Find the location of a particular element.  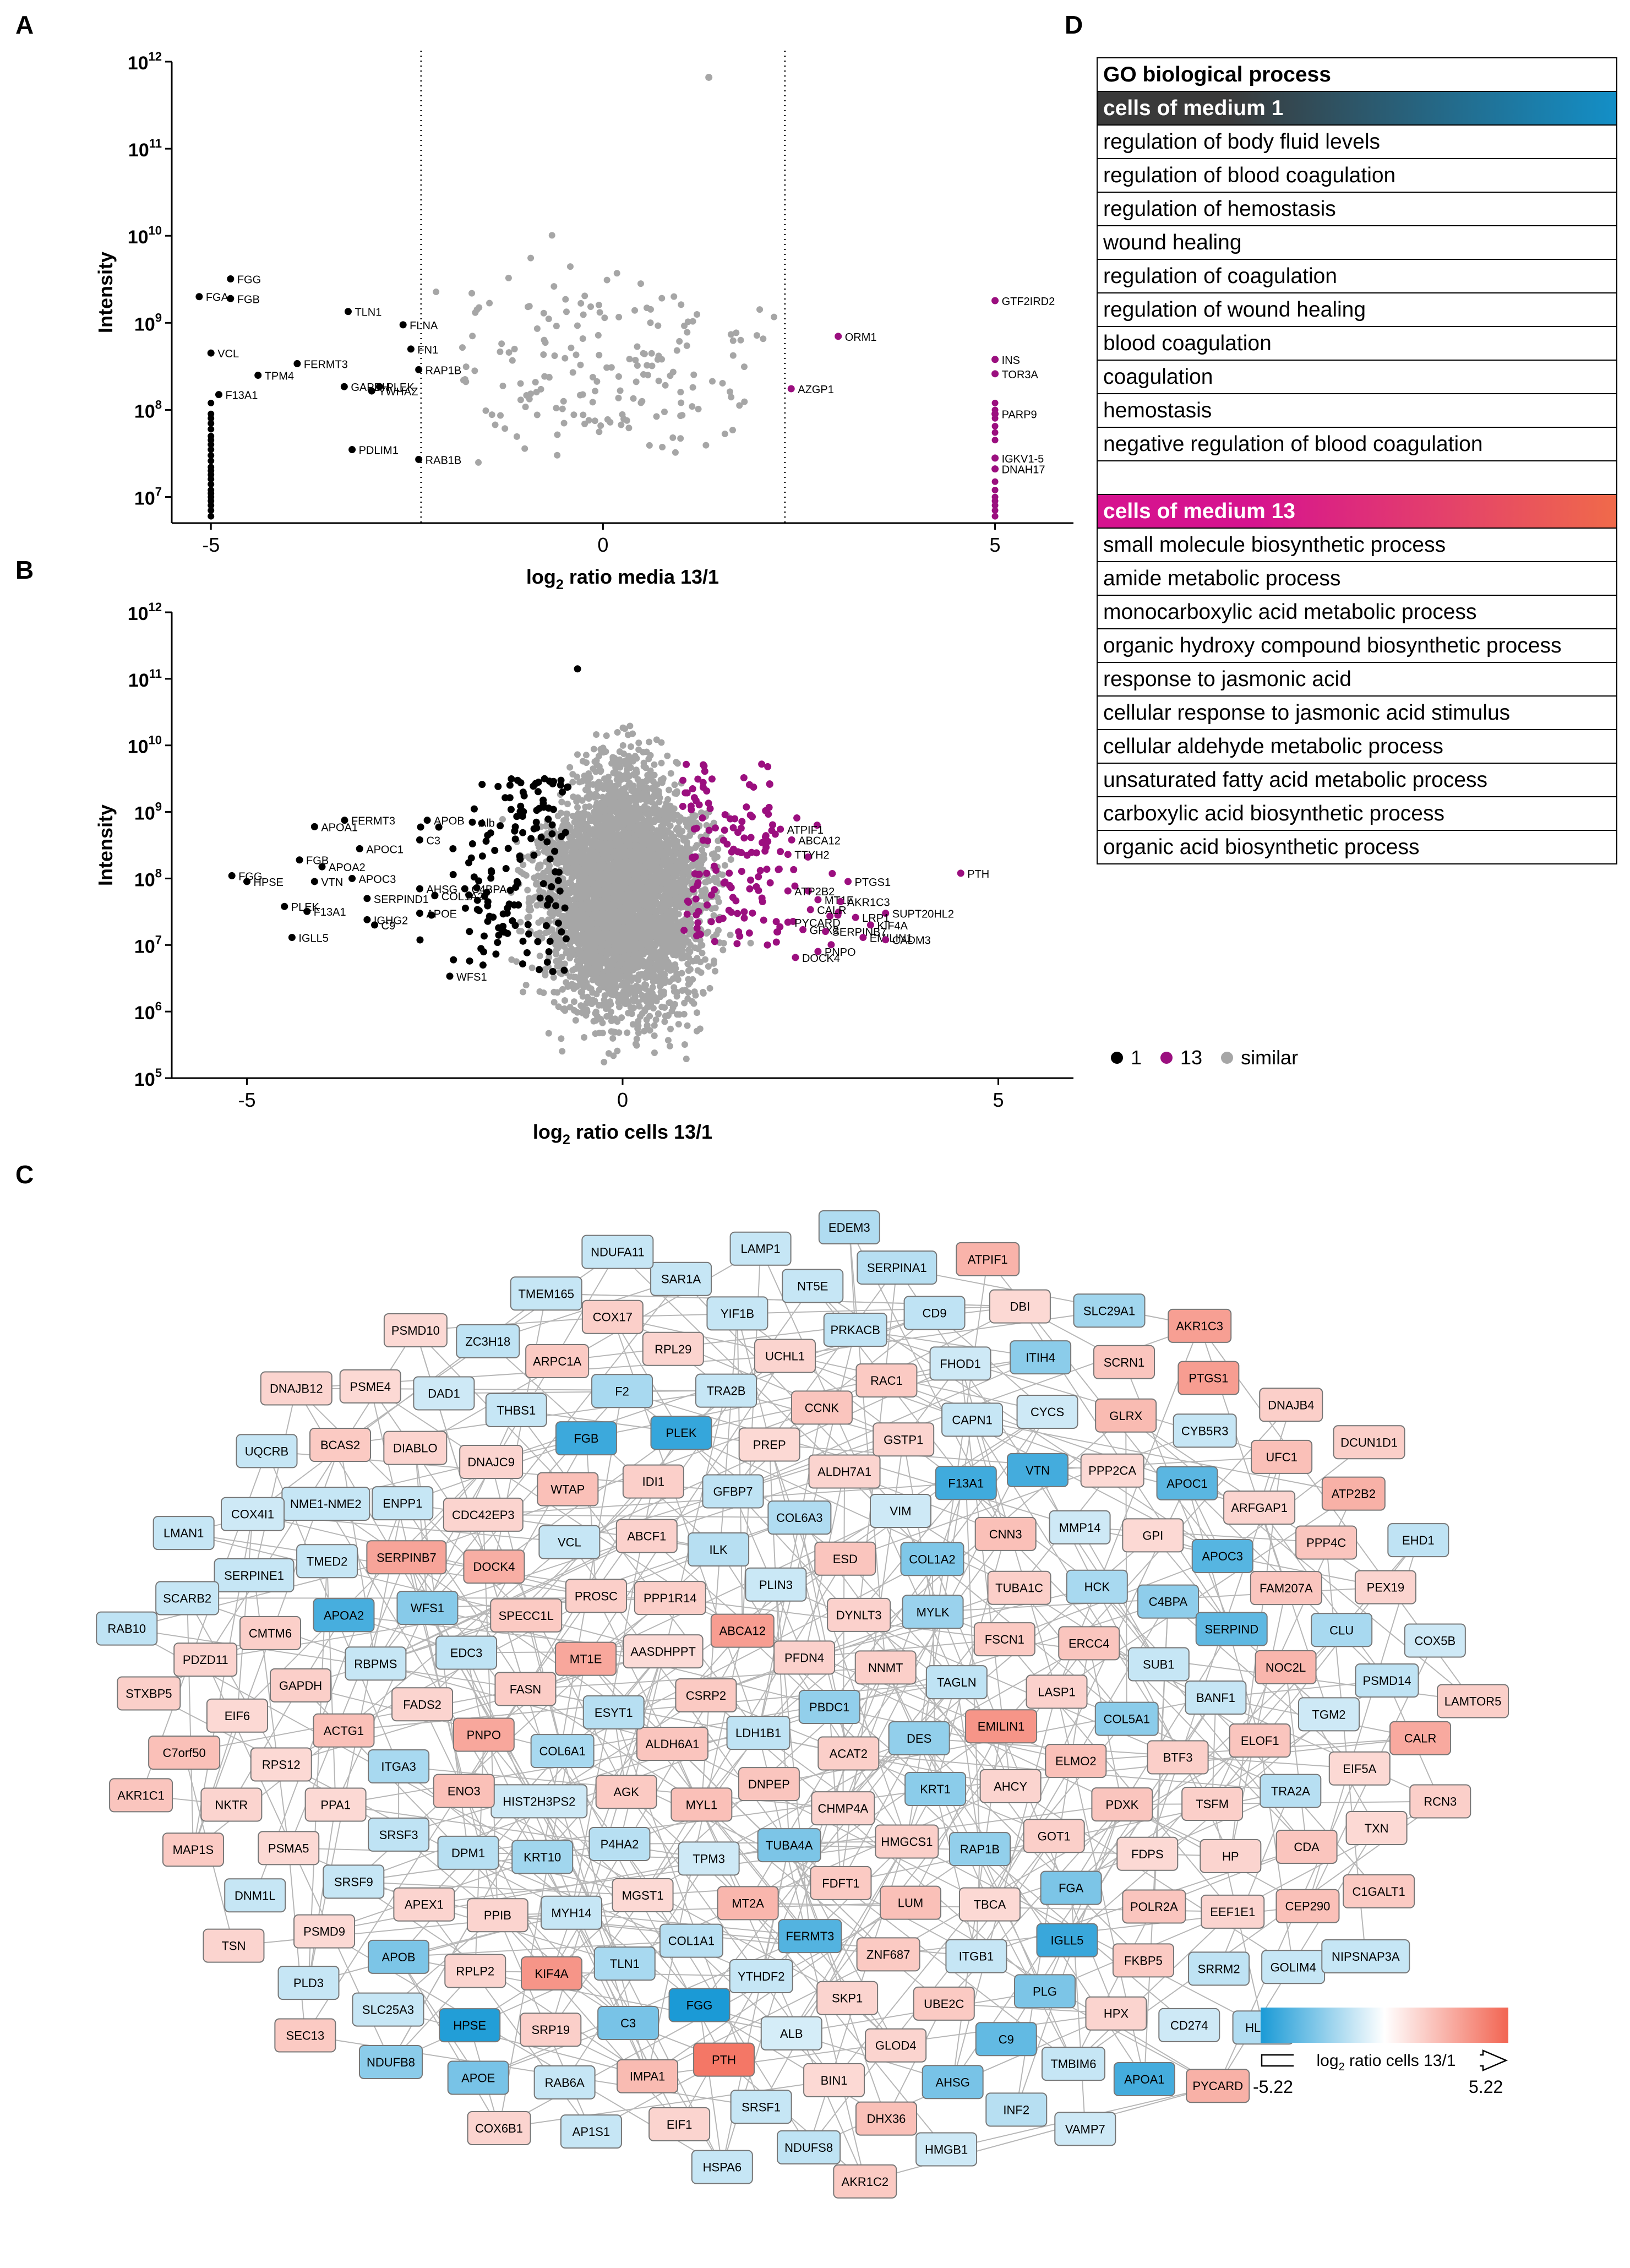

y-tick-label: 10⁷ is located at coordinates (148, 497).